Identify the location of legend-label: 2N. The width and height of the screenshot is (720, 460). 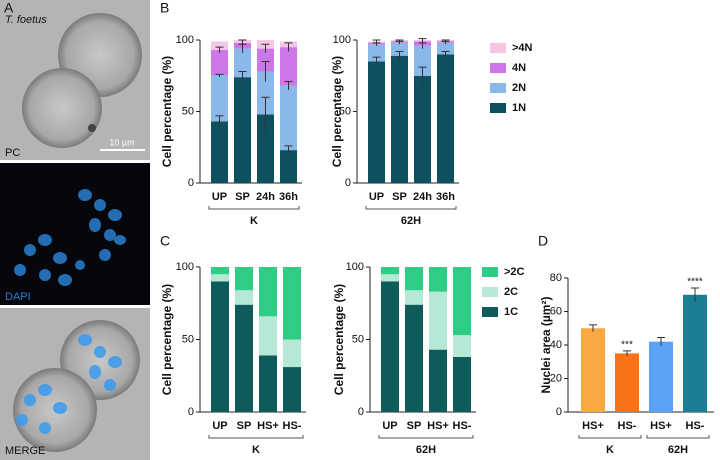
(519, 88).